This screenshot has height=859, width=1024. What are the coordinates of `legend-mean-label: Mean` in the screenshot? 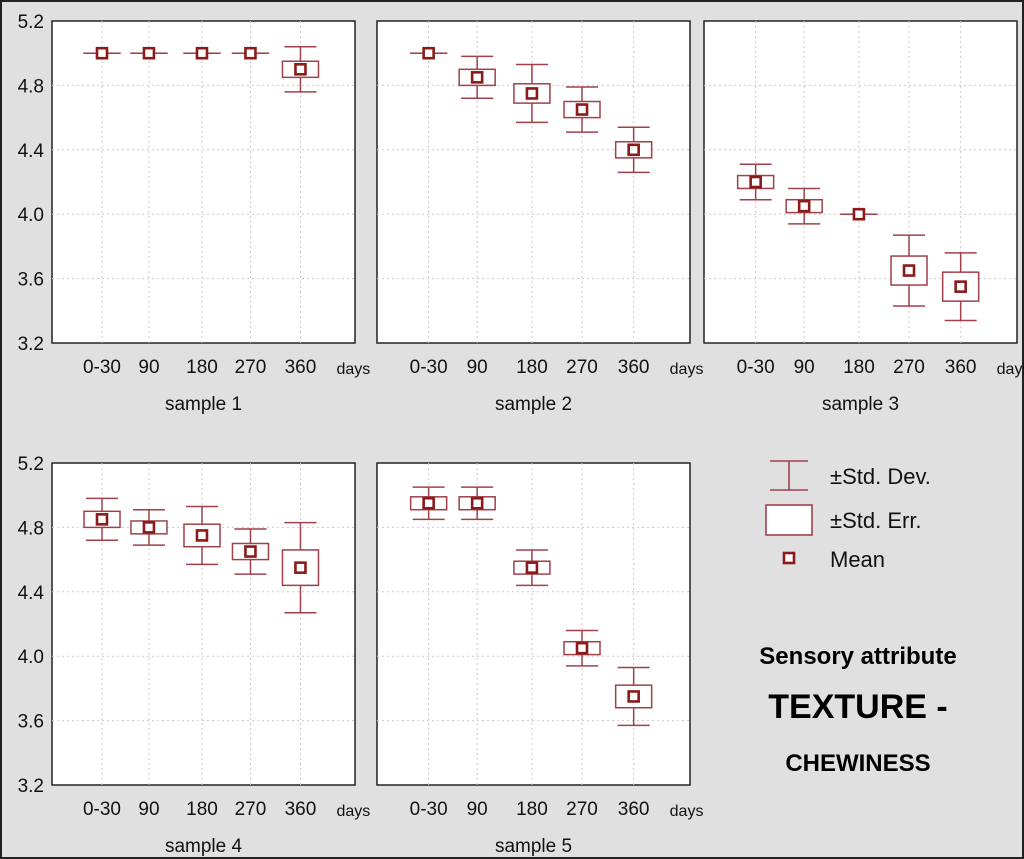 It's located at (857, 559).